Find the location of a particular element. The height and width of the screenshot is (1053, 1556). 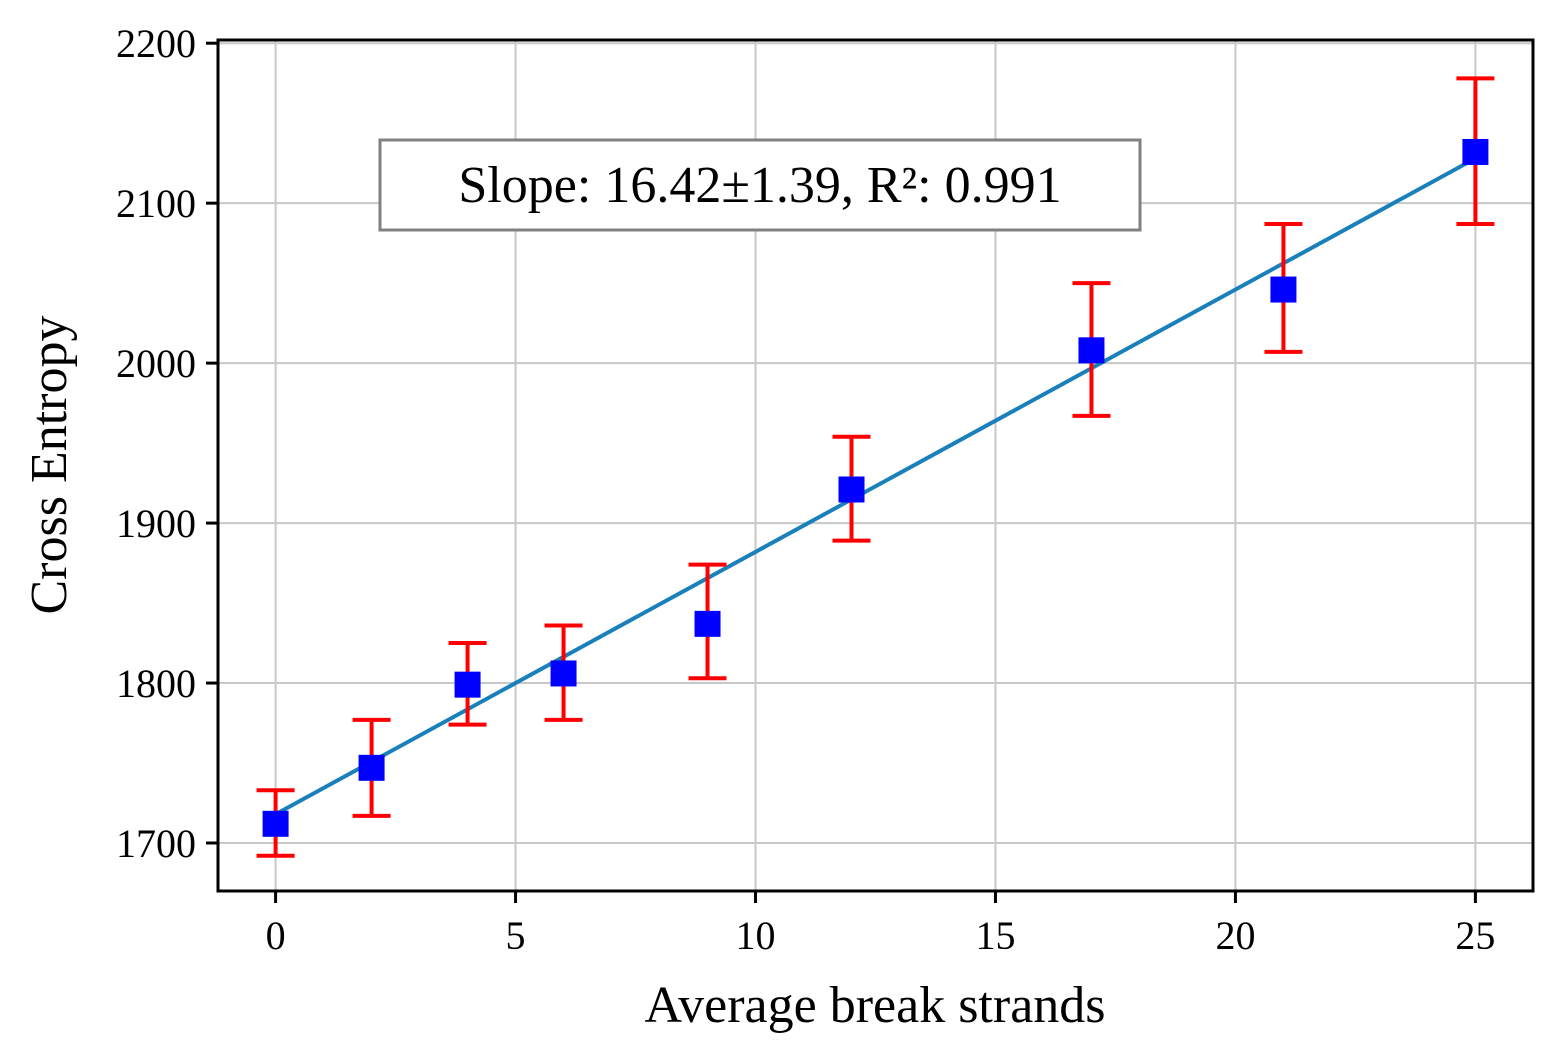

annotation-box is located at coordinates (760, 185).